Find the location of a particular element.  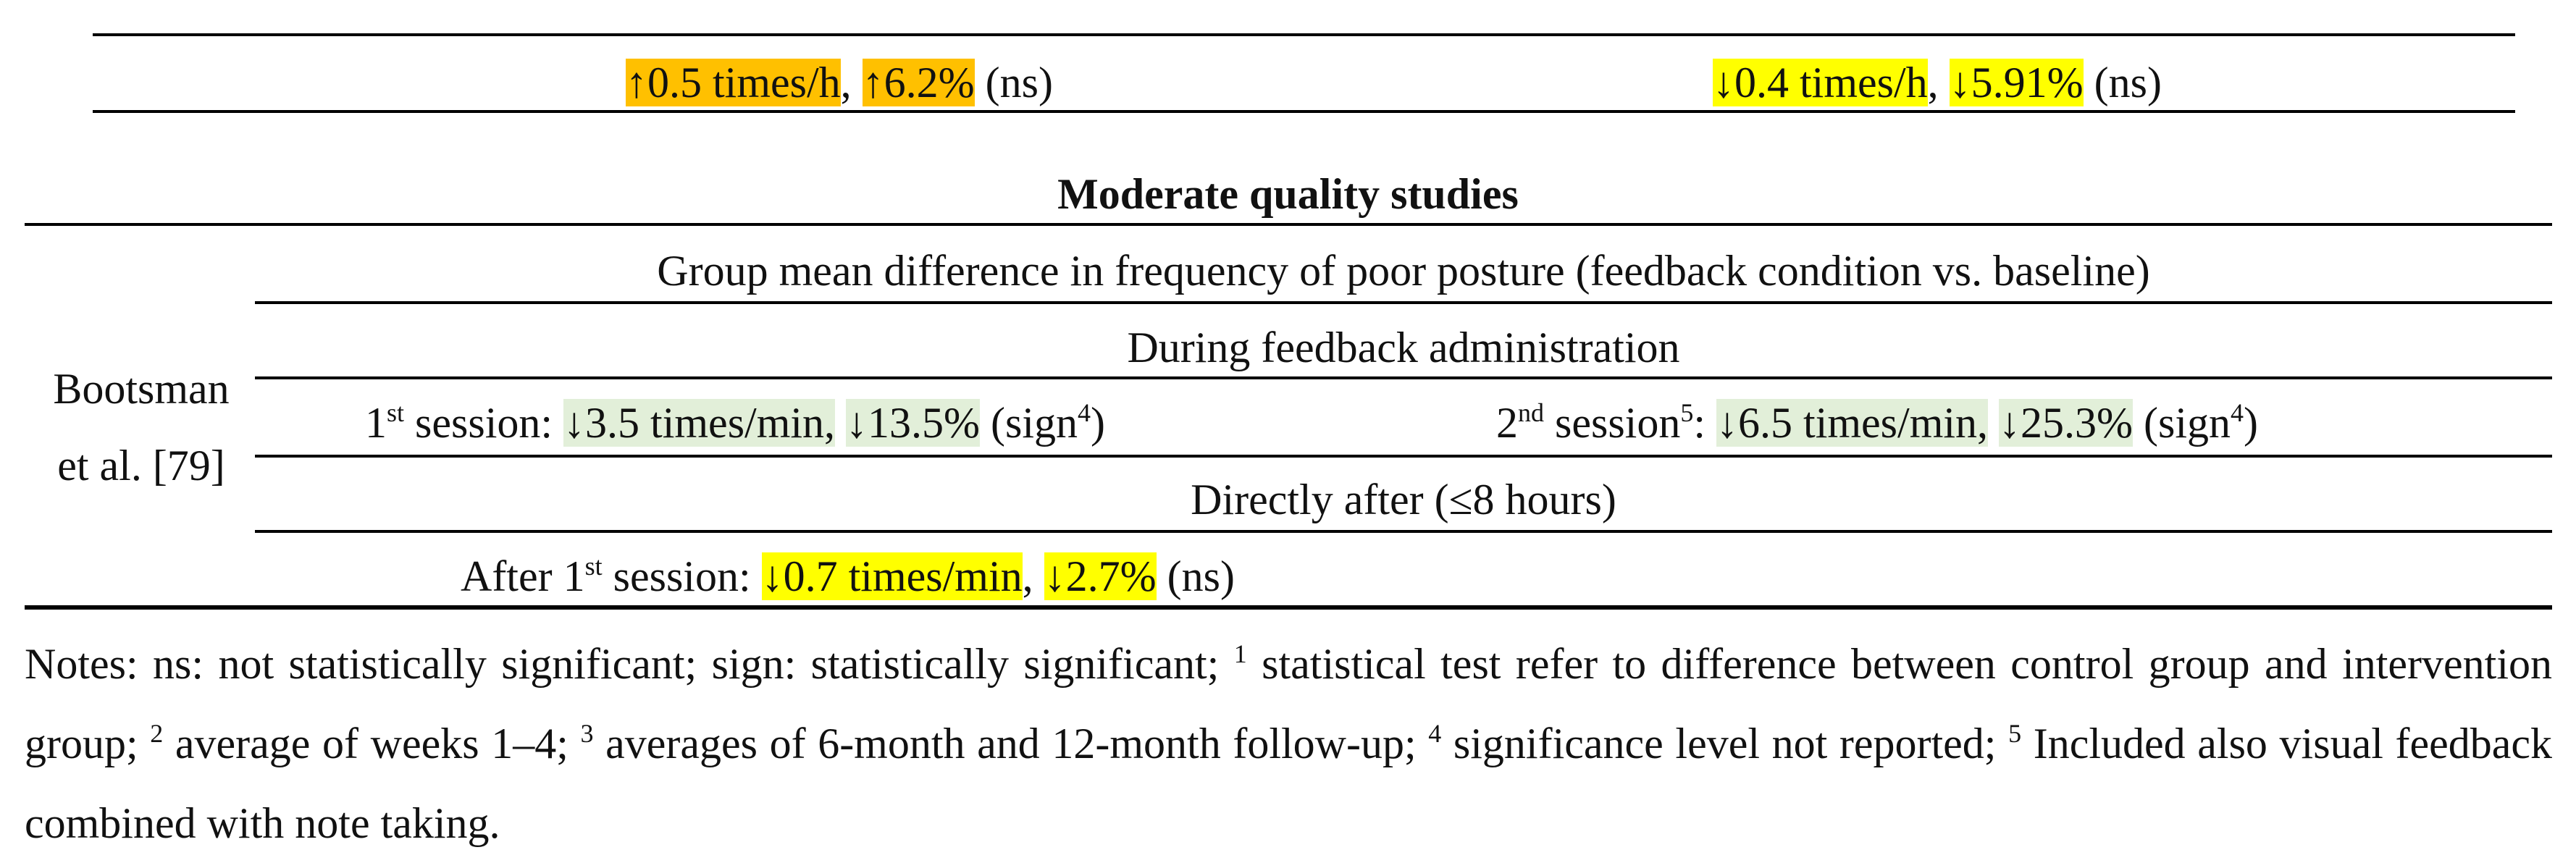

after-session-label: After 1st session: is located at coordinates (606, 576).